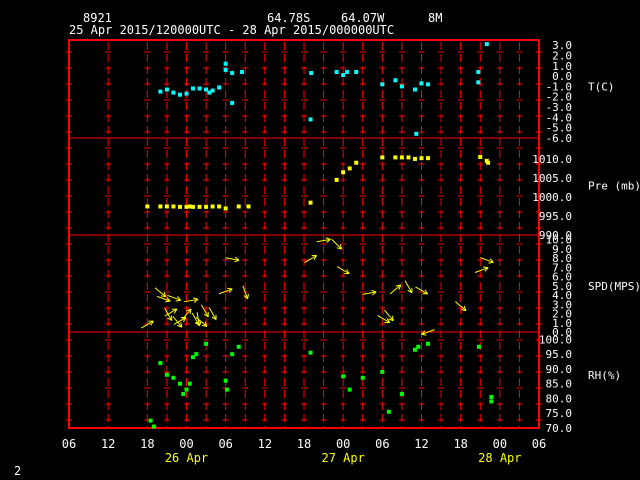 This screenshot has width=640, height=480. What do you see at coordinates (614, 286) in the screenshot?
I see `panel-label: SPD(MPS)` at bounding box center [614, 286].